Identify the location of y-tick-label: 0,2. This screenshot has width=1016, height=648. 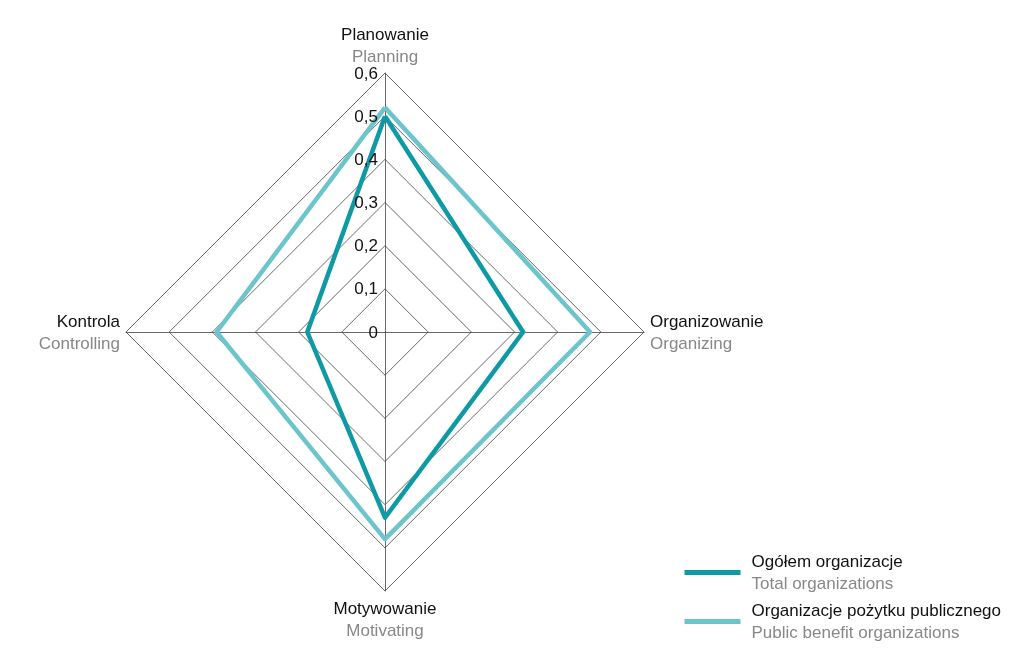
(366, 246).